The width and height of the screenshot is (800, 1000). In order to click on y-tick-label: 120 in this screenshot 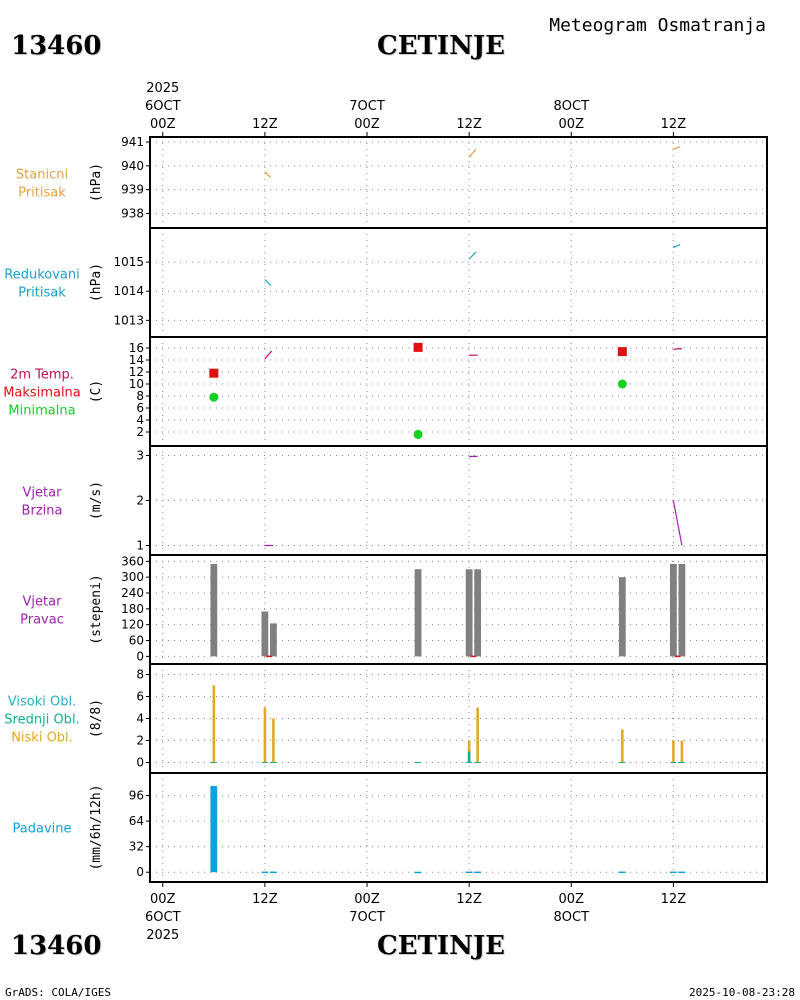, I will do `click(132, 625)`.